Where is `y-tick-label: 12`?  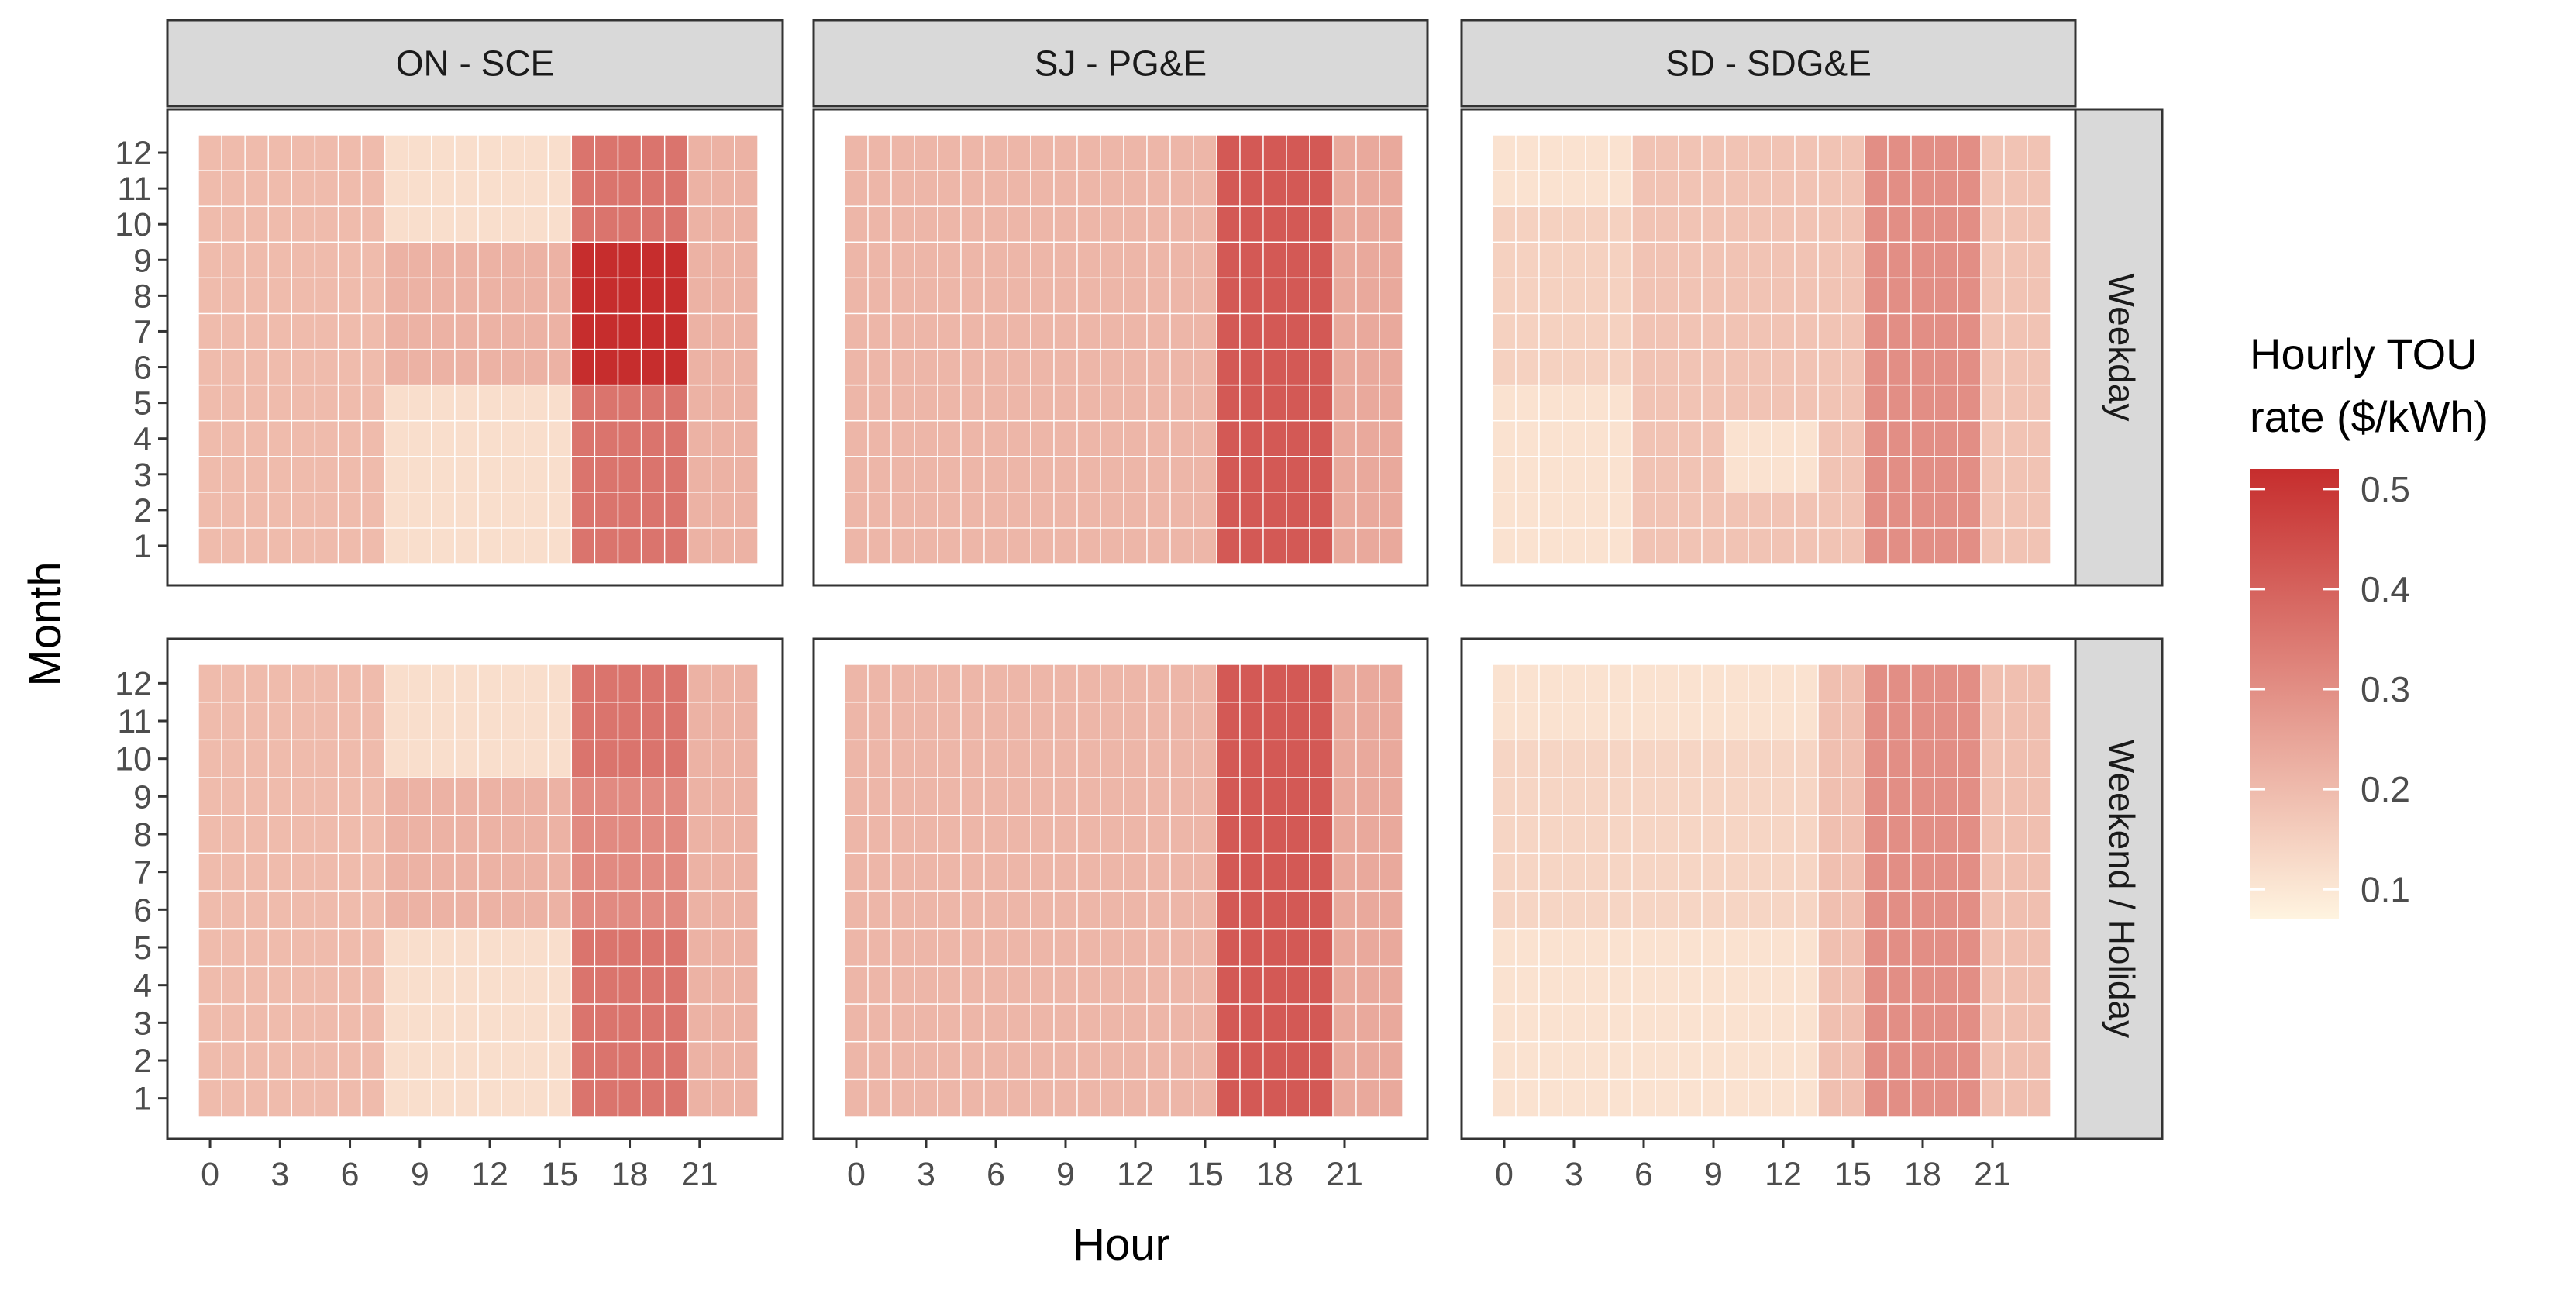 y-tick-label: 12 is located at coordinates (133, 153).